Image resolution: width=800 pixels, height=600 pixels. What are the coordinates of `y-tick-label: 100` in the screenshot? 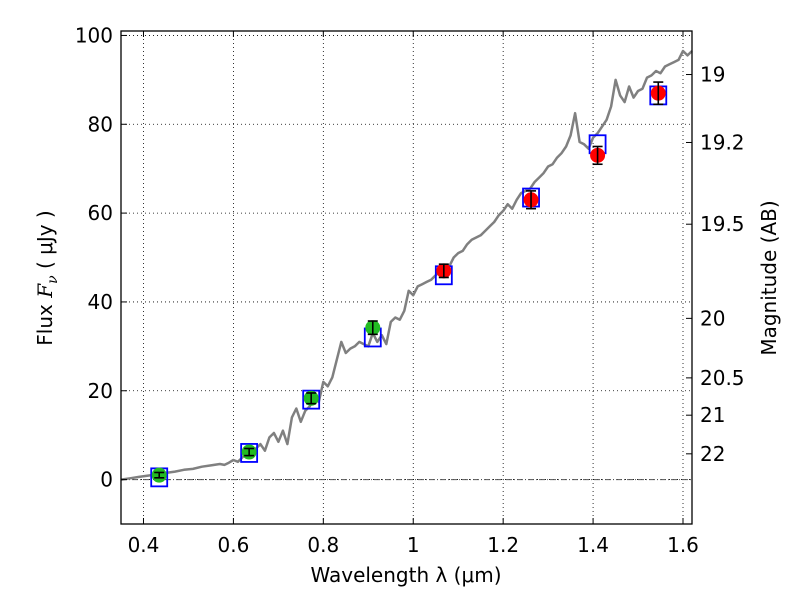 It's located at (94, 35).